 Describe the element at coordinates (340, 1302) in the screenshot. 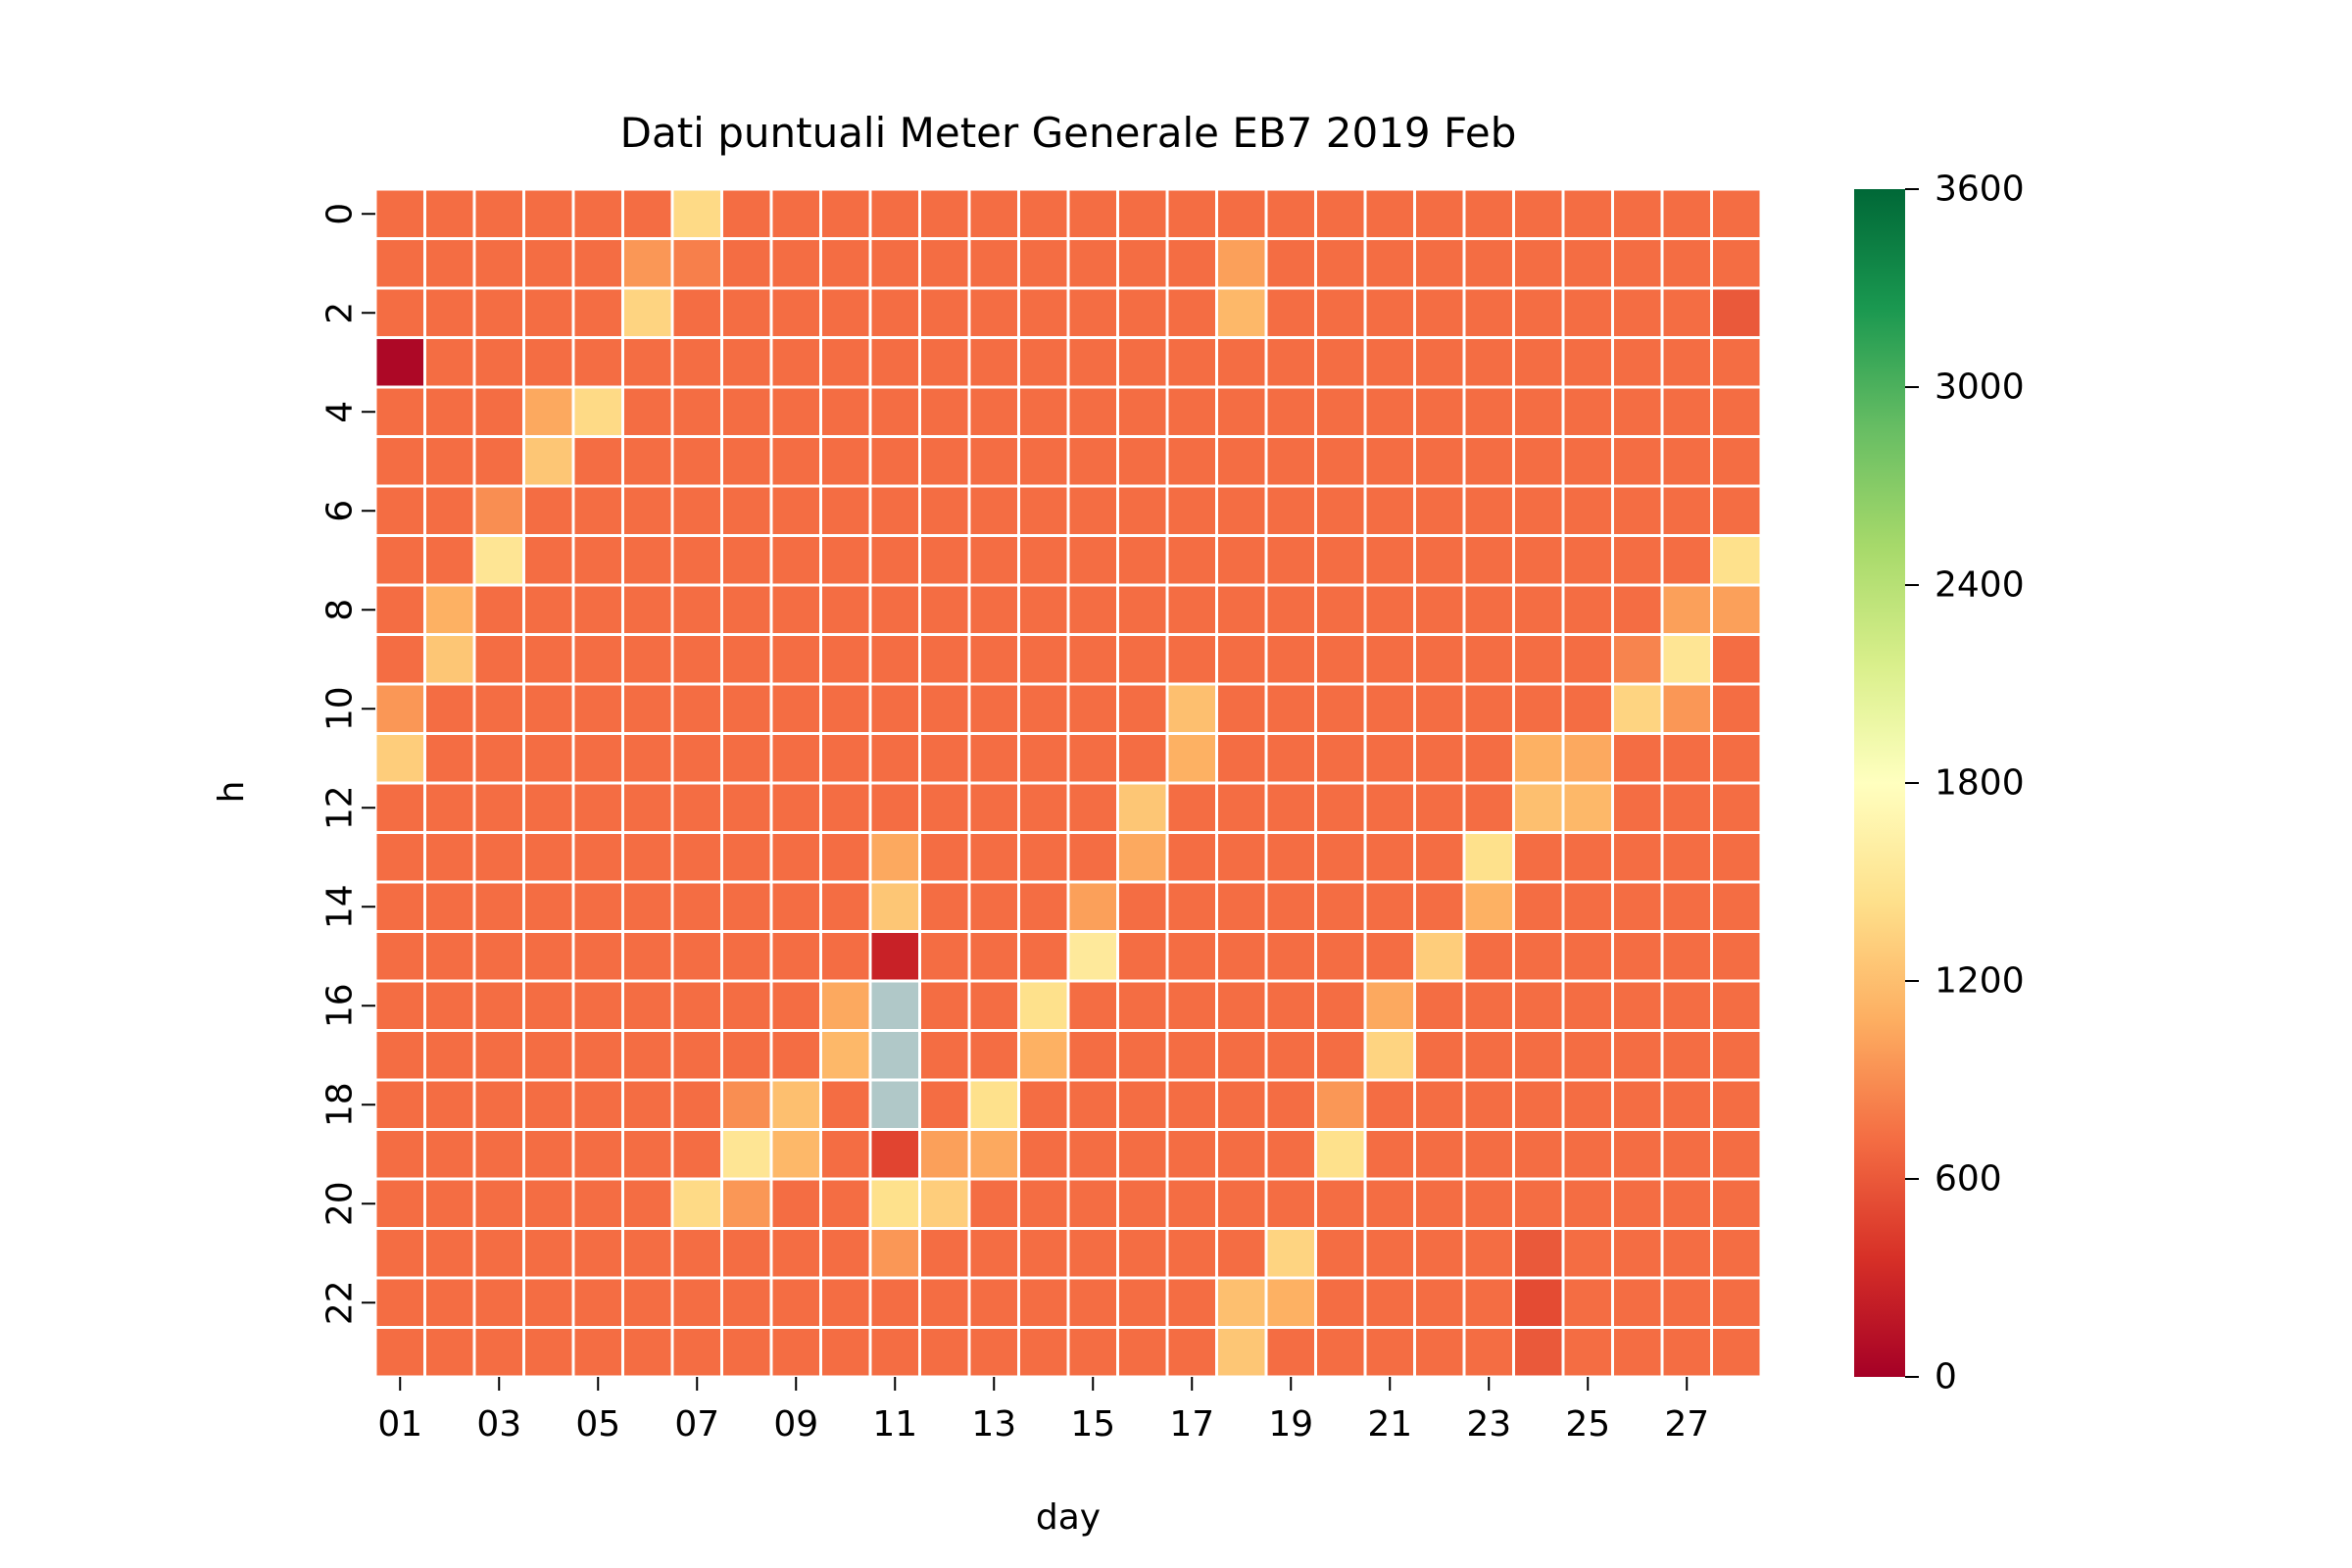

I see `y-tick-label: 22` at that location.